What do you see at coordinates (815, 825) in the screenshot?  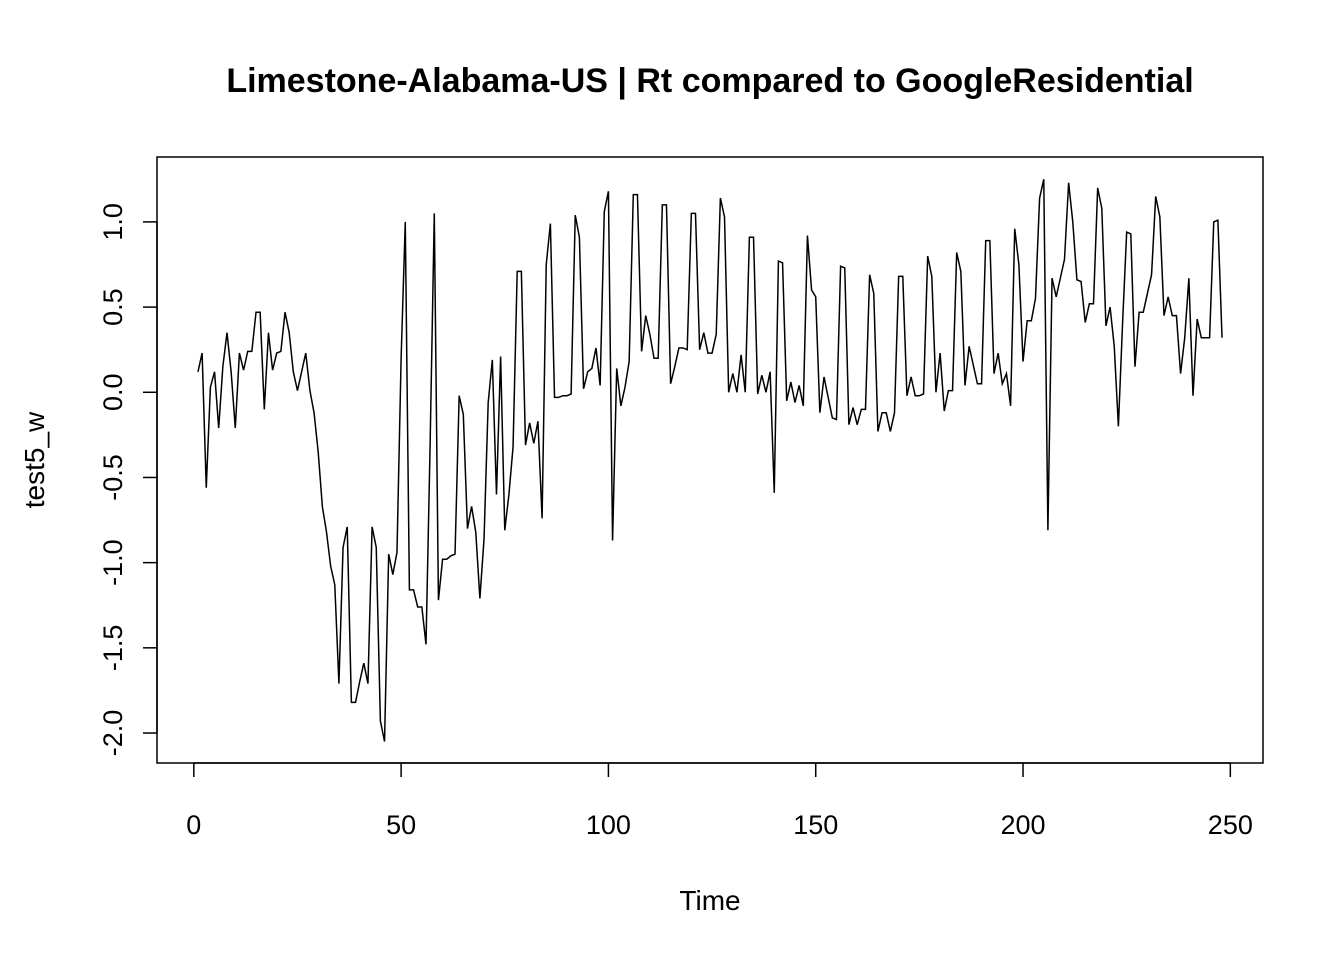 I see `x-tick-label: 150` at bounding box center [815, 825].